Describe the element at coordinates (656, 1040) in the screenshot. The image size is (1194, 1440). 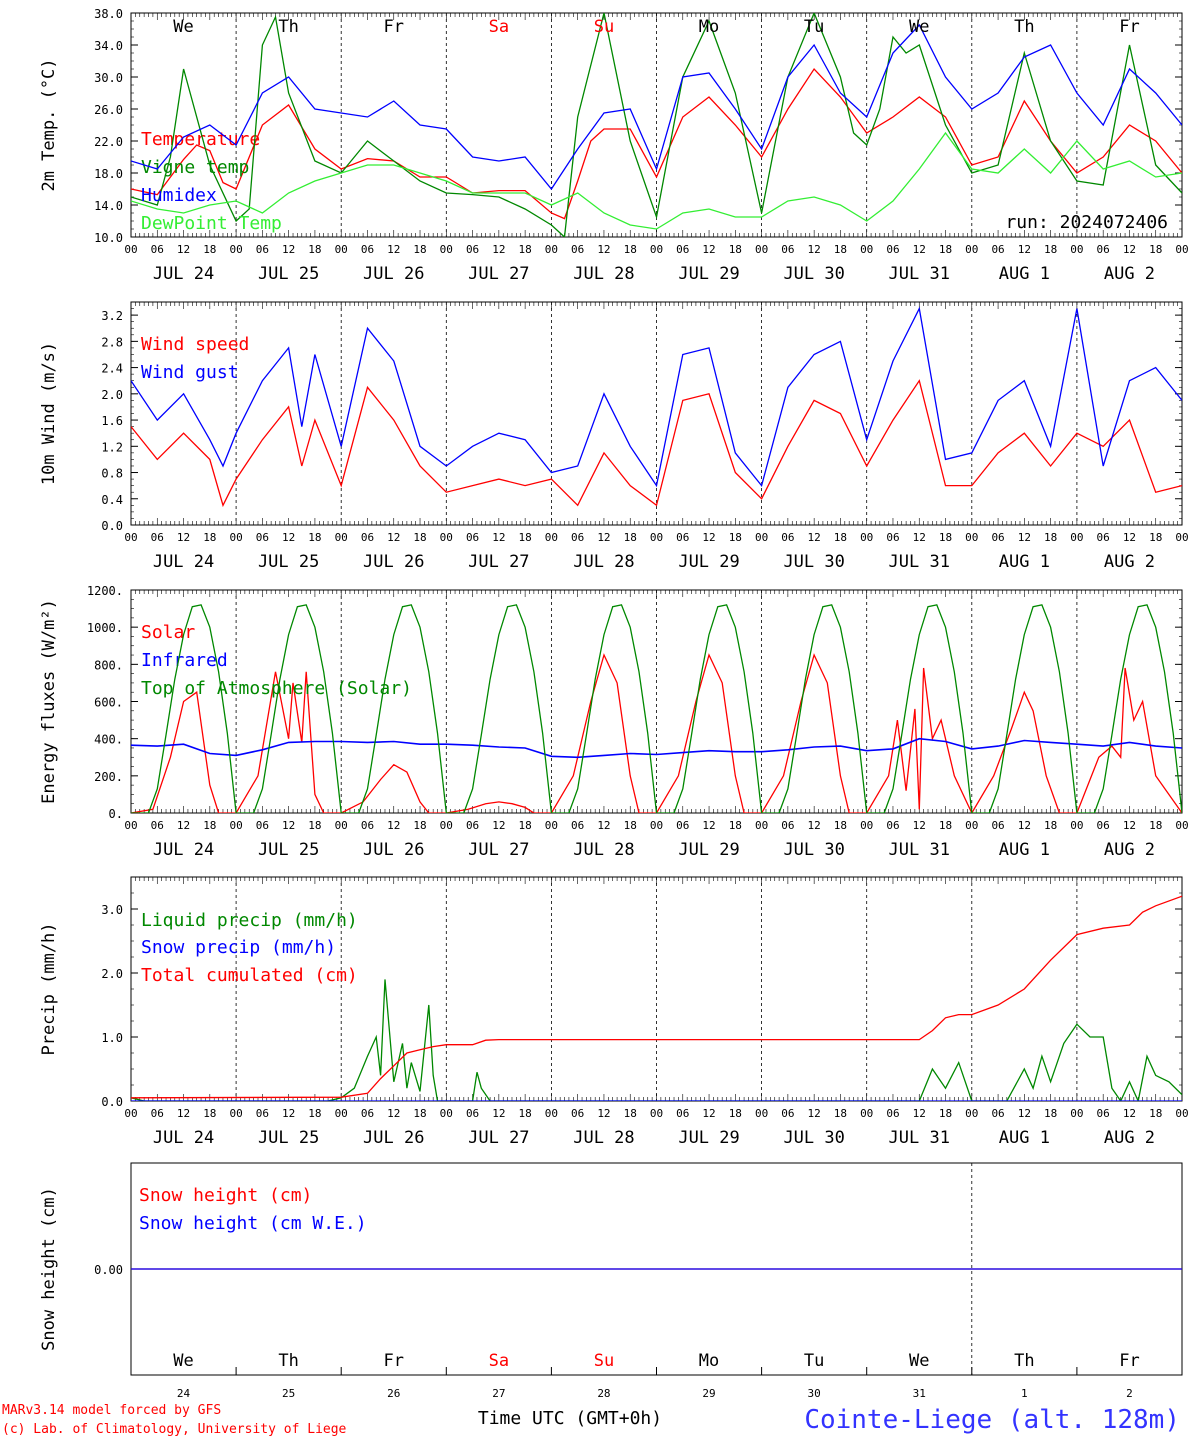
I see `series-line-liquid-precip-mm-h` at that location.